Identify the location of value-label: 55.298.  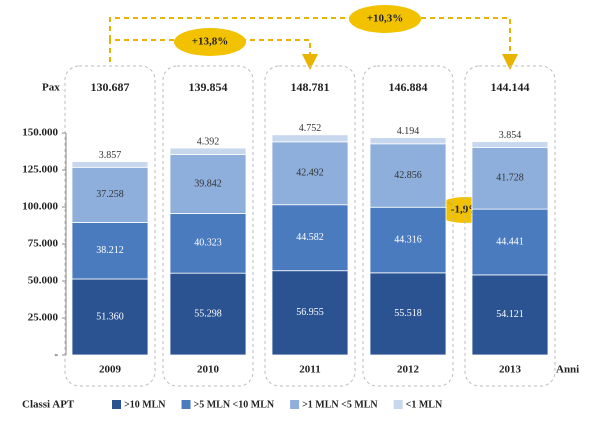
(208, 313).